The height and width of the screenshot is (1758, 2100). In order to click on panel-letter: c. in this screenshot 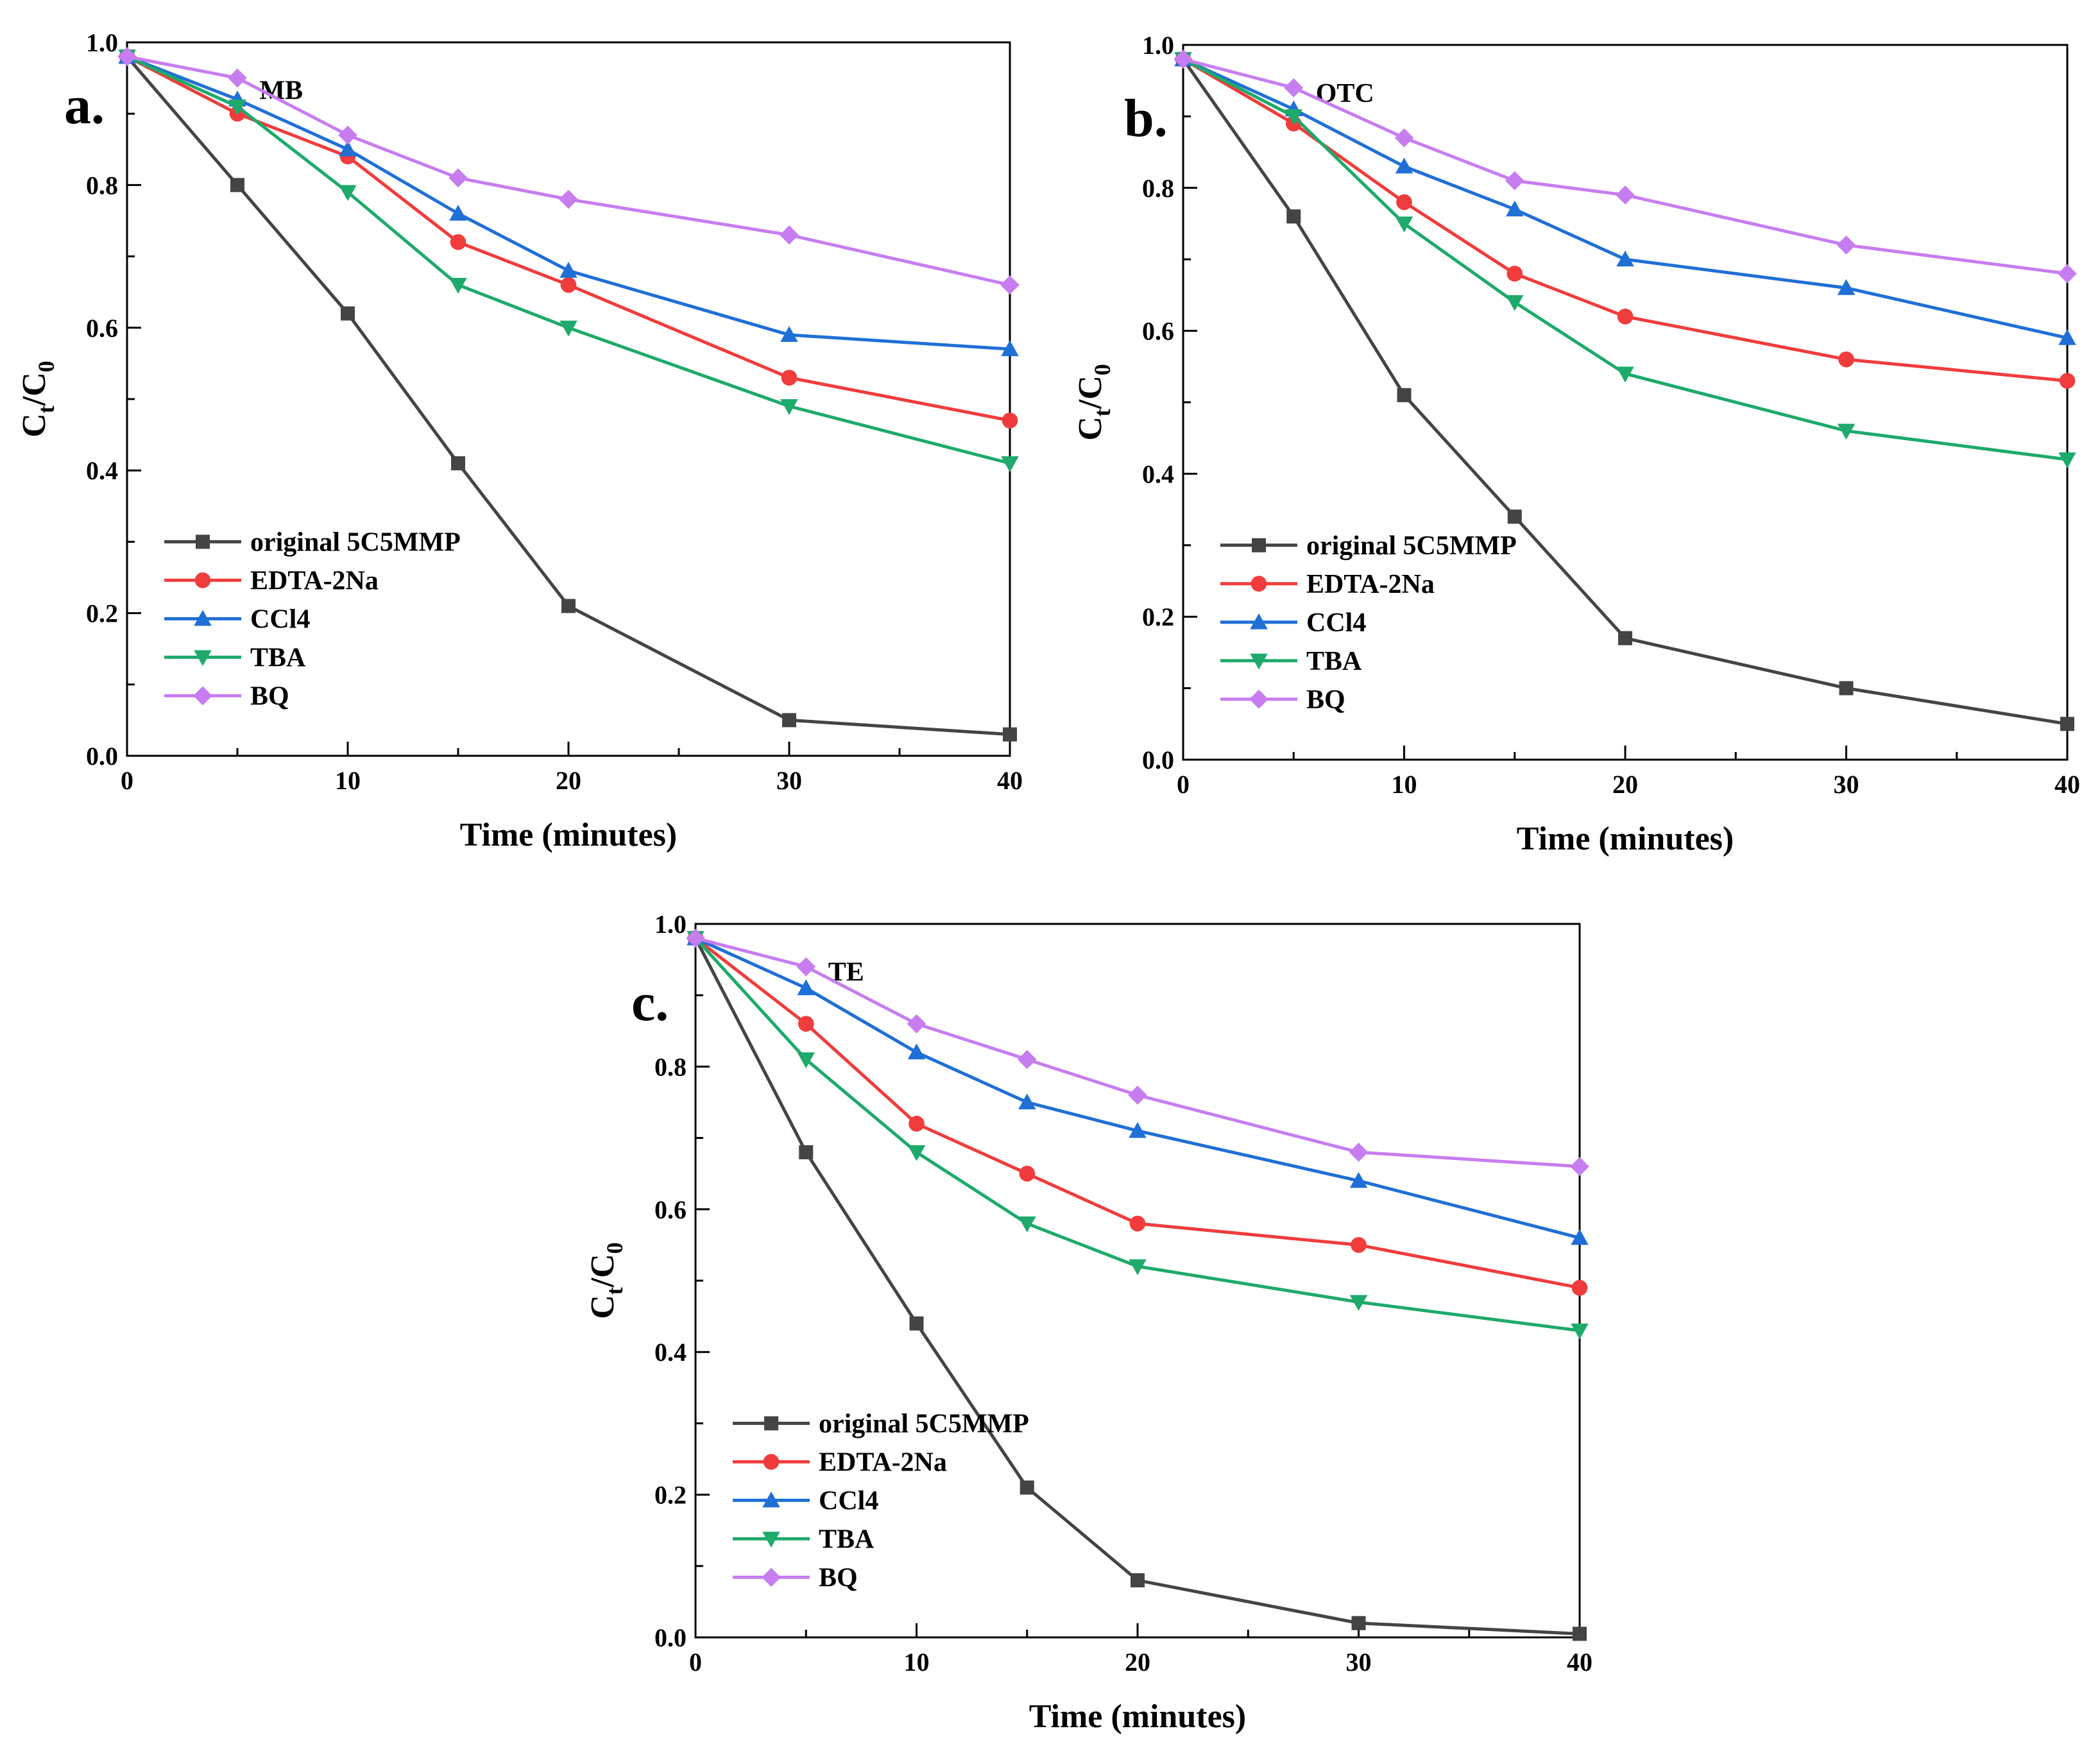, I will do `click(650, 1002)`.